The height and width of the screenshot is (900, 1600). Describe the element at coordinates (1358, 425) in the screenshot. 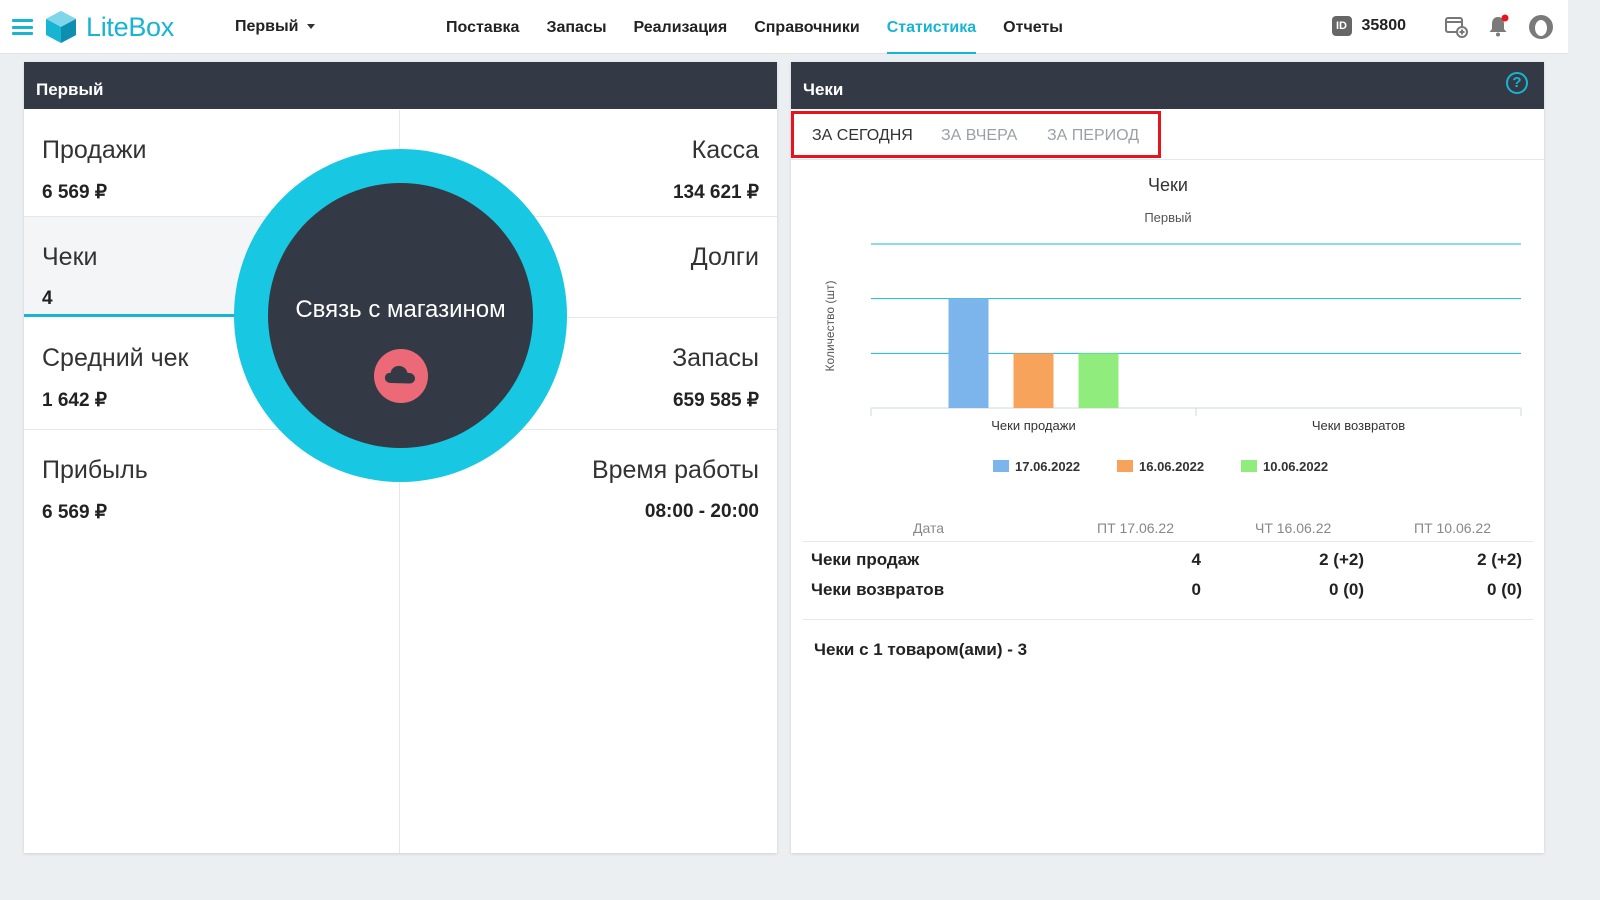

I see `chart-category-label: Чеки возвратов` at that location.